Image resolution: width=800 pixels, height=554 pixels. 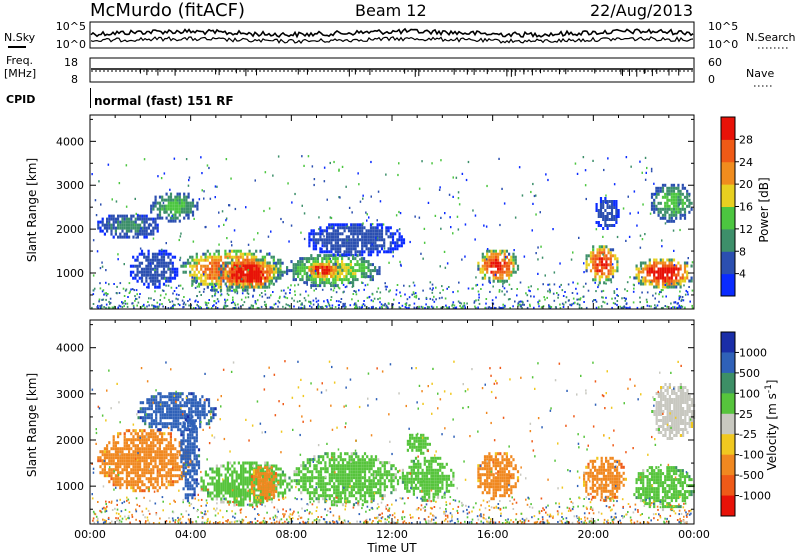 What do you see at coordinates (764, 209) in the screenshot?
I see `power-colorbar-label: Power [dB]` at bounding box center [764, 209].